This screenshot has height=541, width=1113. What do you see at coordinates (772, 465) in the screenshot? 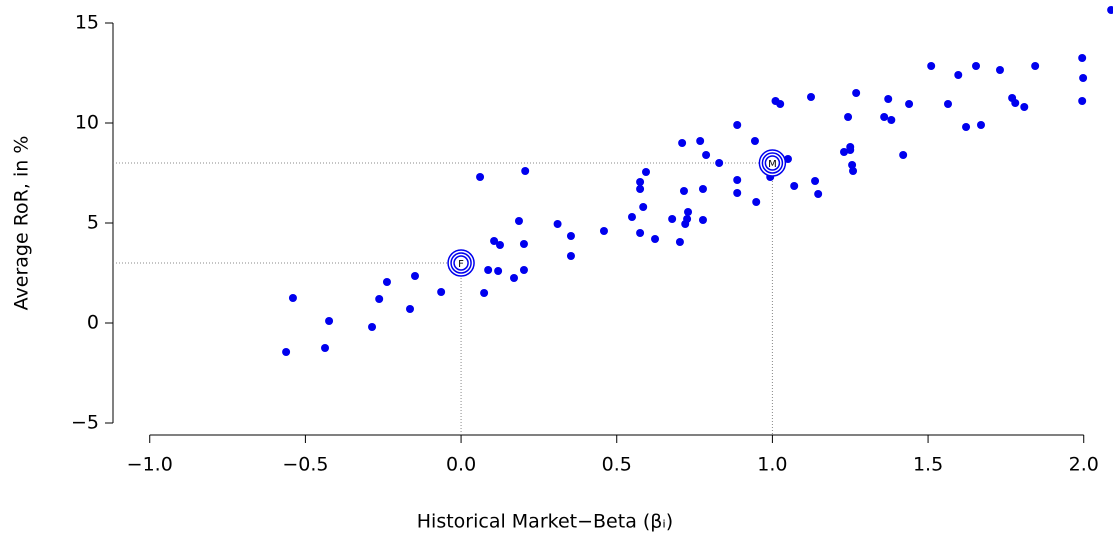
I see `x-tick-label: 1.0` at bounding box center [772, 465].